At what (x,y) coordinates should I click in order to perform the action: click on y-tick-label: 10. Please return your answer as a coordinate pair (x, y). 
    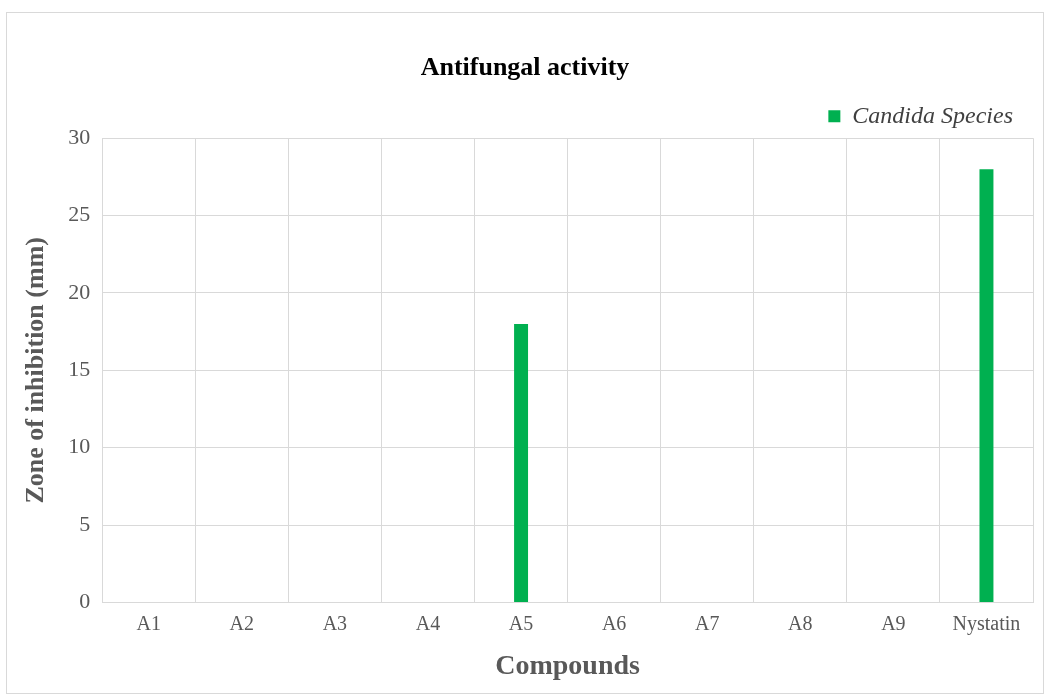
    Looking at the image, I should click on (79, 446).